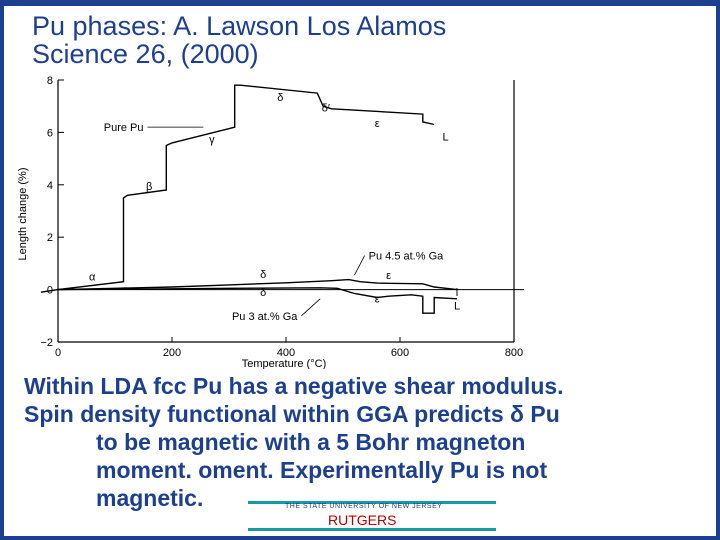 The height and width of the screenshot is (540, 720). Describe the element at coordinates (23, 214) in the screenshot. I see `y-axis-label: Length change (%)` at that location.